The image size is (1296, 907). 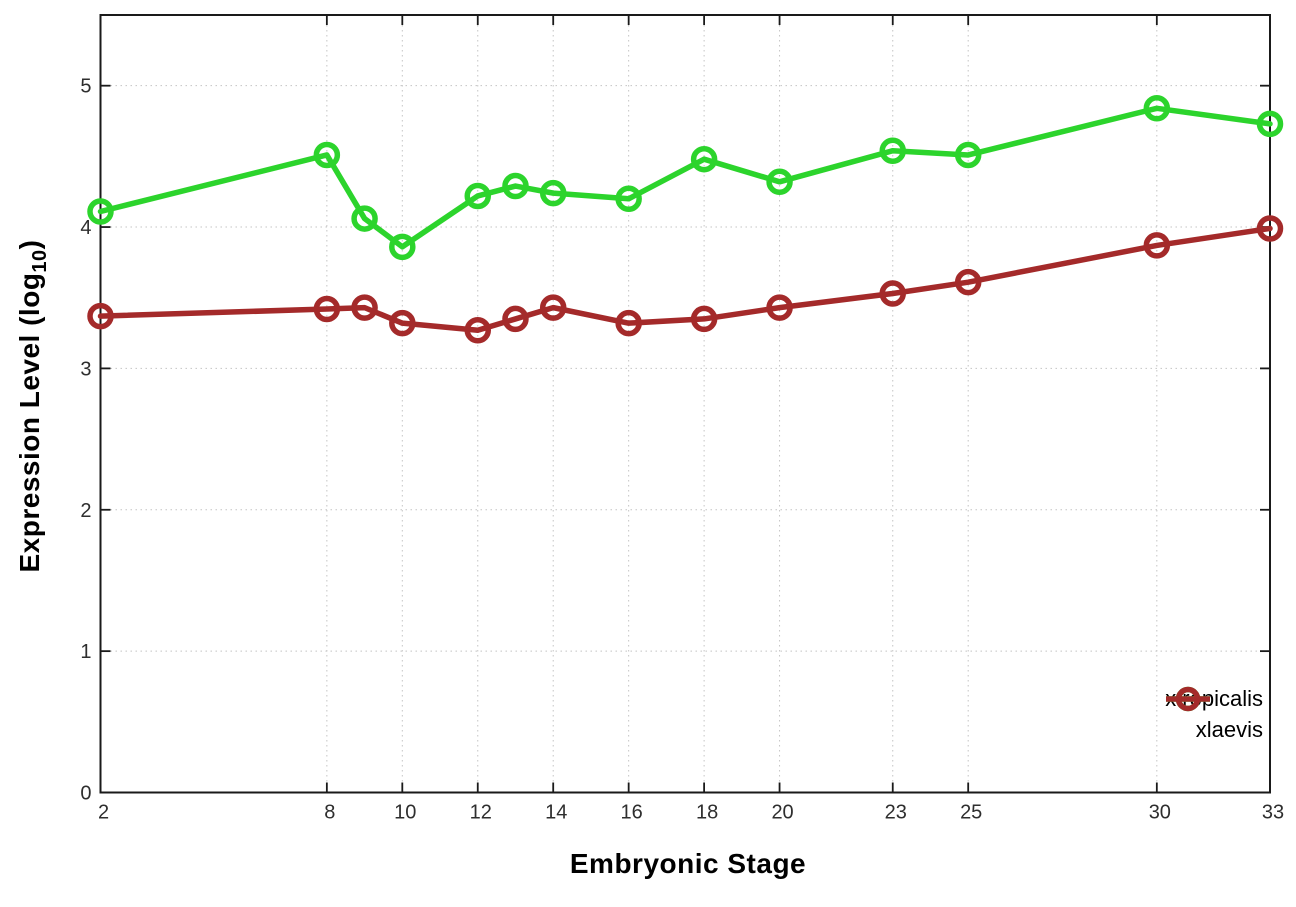 I want to click on y-axis-label: Expression Level (log10), so click(x=33, y=406).